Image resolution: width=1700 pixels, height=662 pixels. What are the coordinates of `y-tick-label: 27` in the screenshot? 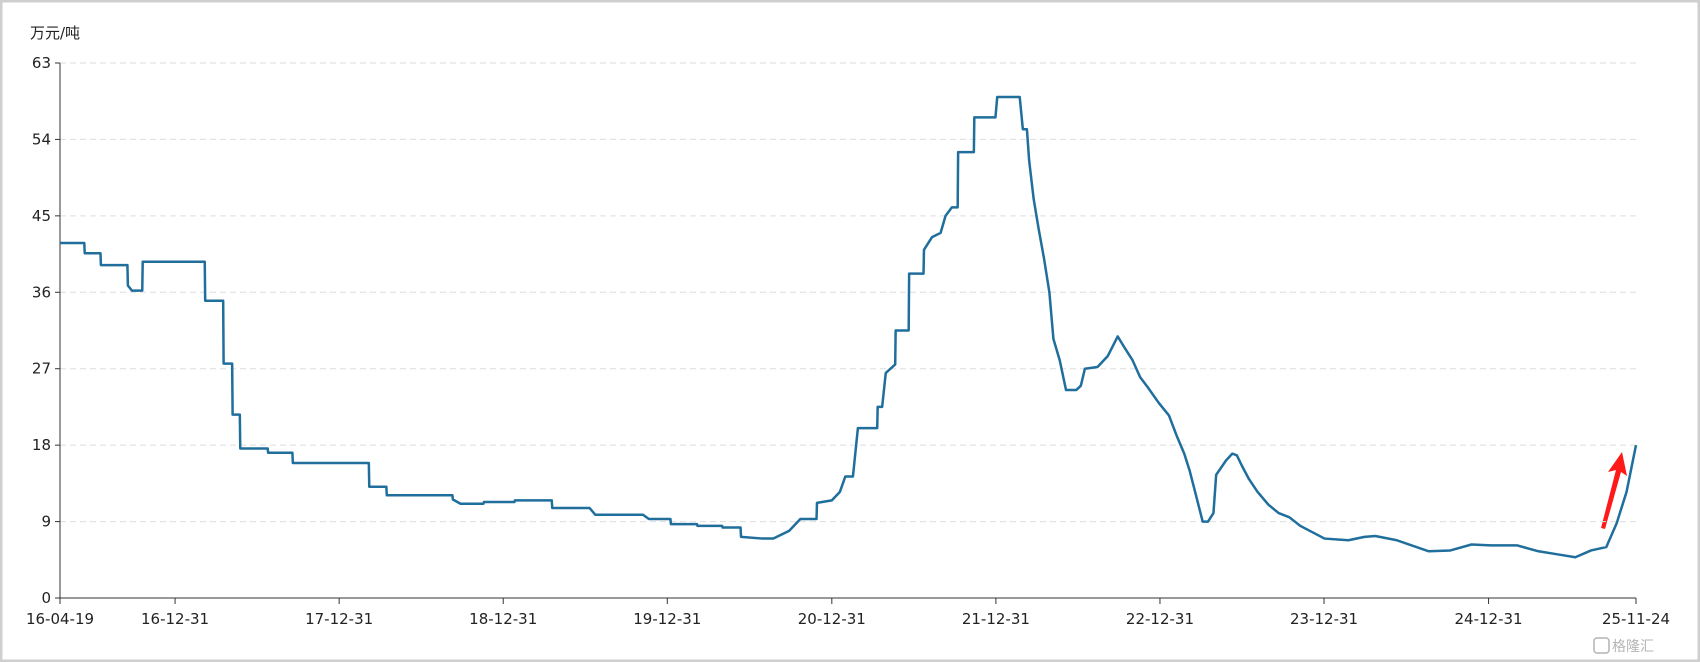 It's located at (41, 369).